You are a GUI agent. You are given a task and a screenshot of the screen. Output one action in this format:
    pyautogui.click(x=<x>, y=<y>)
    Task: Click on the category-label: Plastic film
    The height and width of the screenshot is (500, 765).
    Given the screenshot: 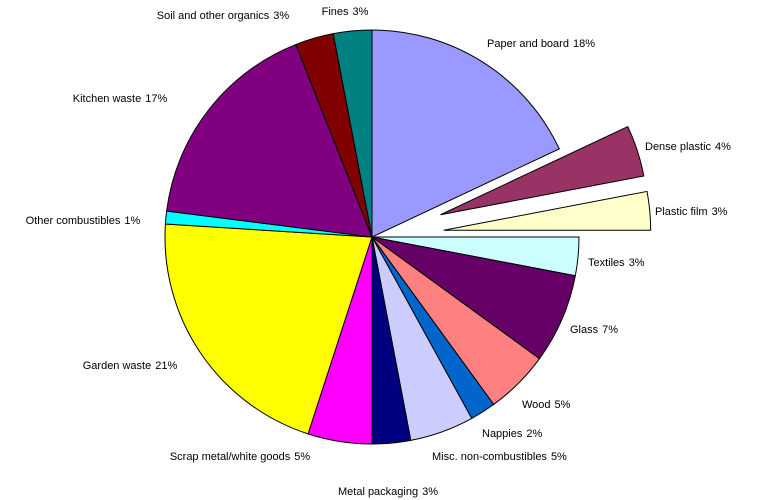 What is the action you would take?
    pyautogui.click(x=681, y=212)
    